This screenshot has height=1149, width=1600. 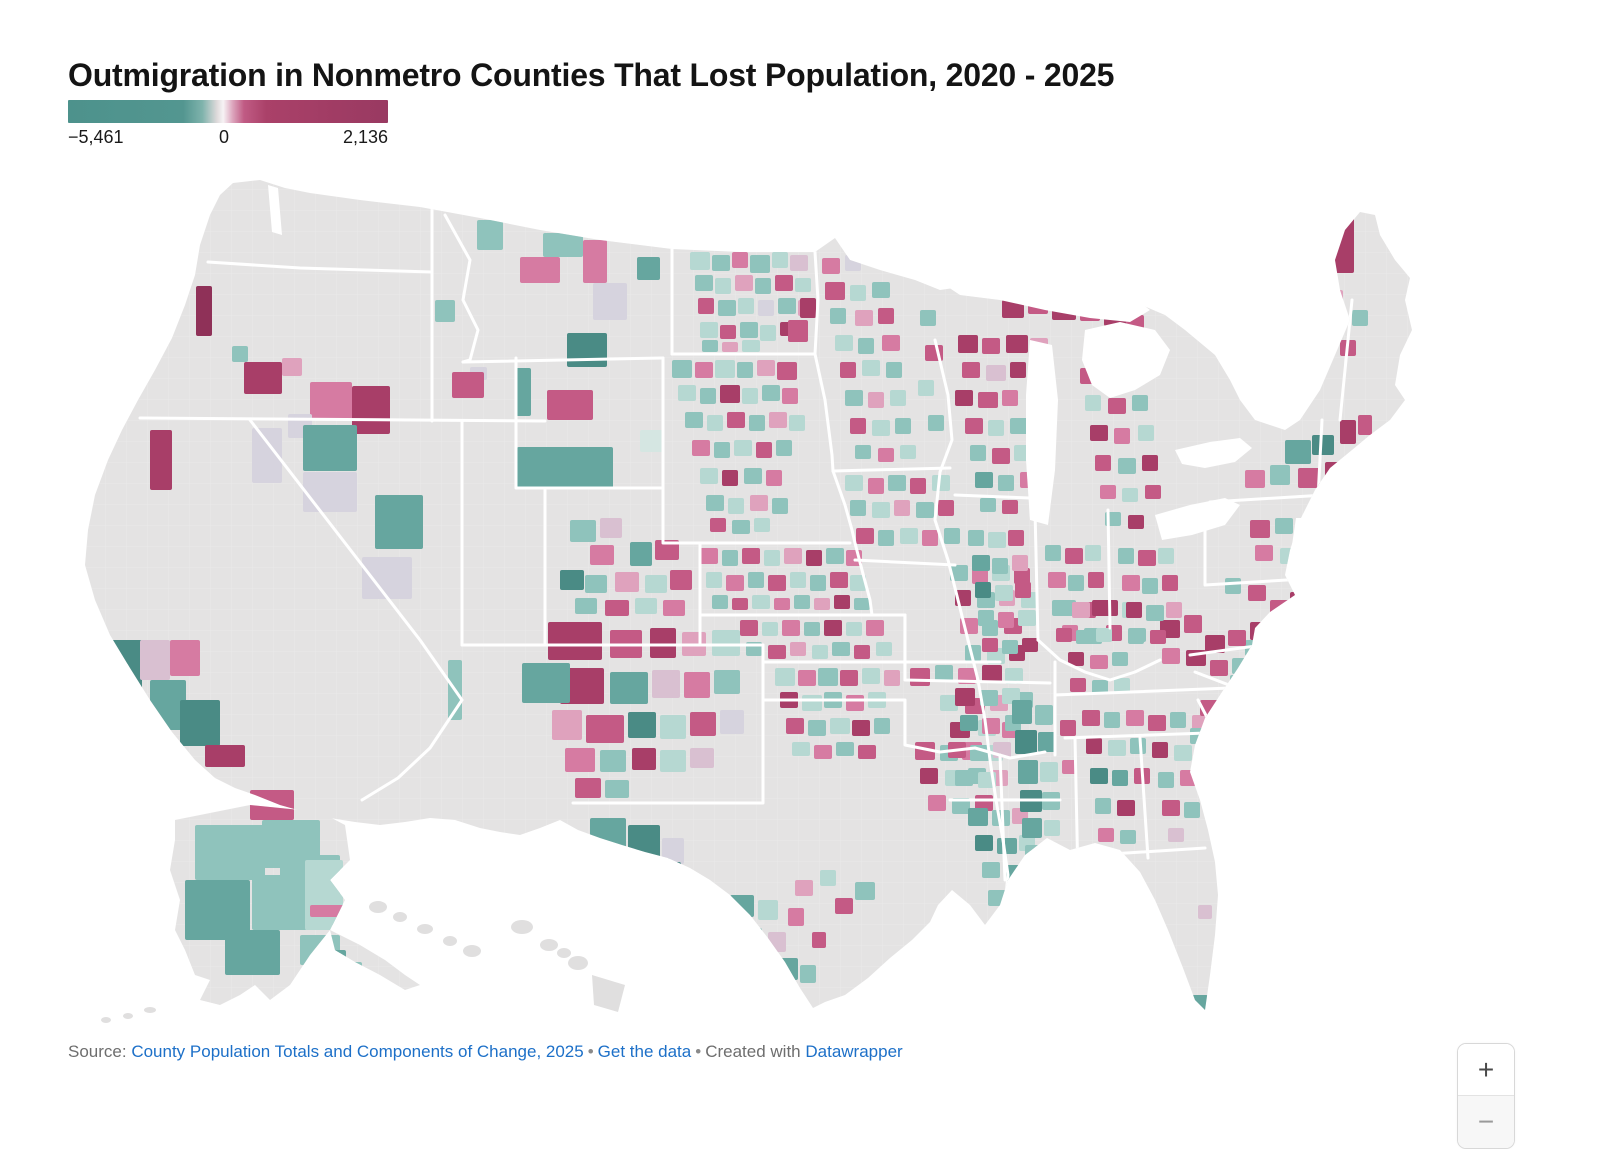 What do you see at coordinates (854, 1051) in the screenshot?
I see `datawrapper-link: Datawrapper` at bounding box center [854, 1051].